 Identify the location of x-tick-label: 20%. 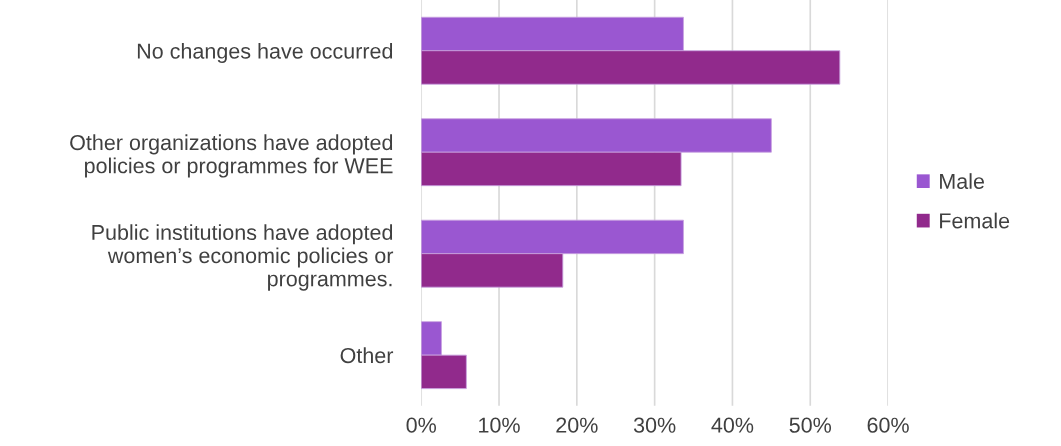
(577, 425).